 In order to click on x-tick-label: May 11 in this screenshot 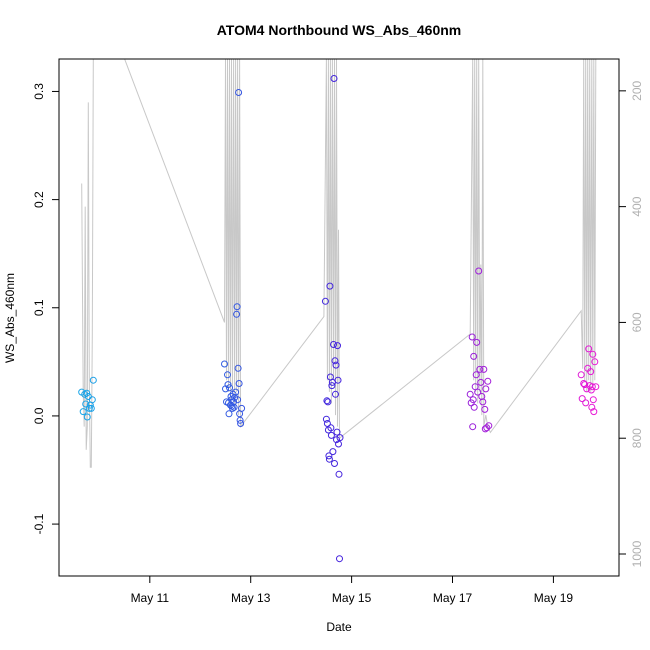, I will do `click(150, 598)`.